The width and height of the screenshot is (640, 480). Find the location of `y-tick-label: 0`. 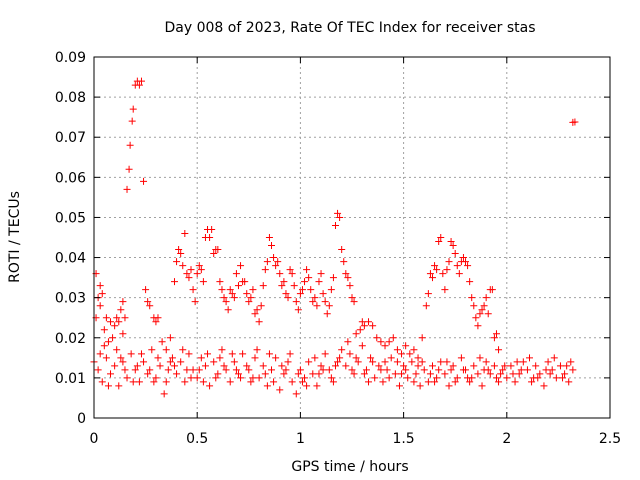

y-tick-label: 0 is located at coordinates (81, 419).